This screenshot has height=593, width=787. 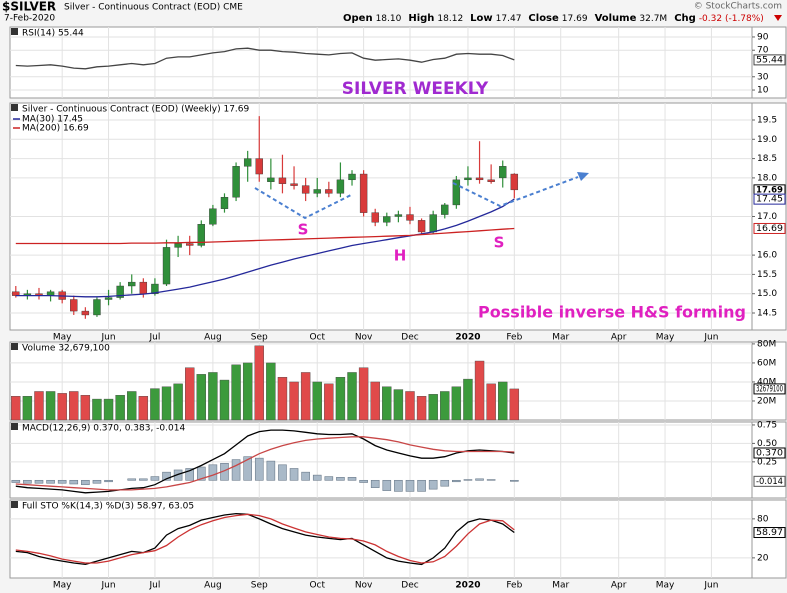 I want to click on y-tick-label: 70, so click(x=763, y=51).